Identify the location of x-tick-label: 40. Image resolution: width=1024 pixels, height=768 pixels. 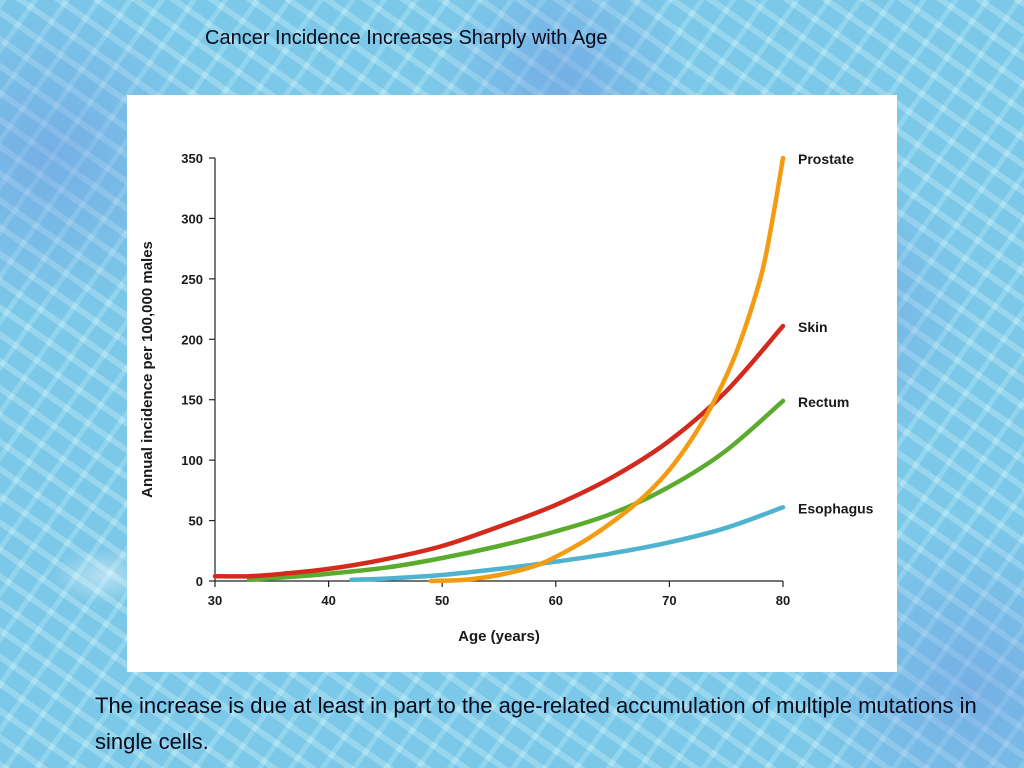
(328, 600).